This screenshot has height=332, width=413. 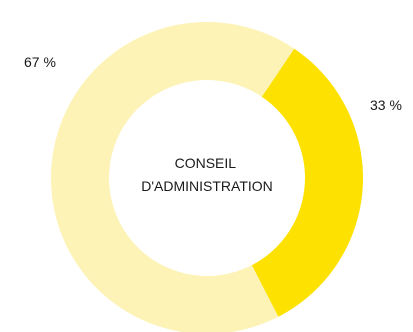 I want to click on center-label-line-2: D'ADMINISTRATION, so click(x=207, y=186).